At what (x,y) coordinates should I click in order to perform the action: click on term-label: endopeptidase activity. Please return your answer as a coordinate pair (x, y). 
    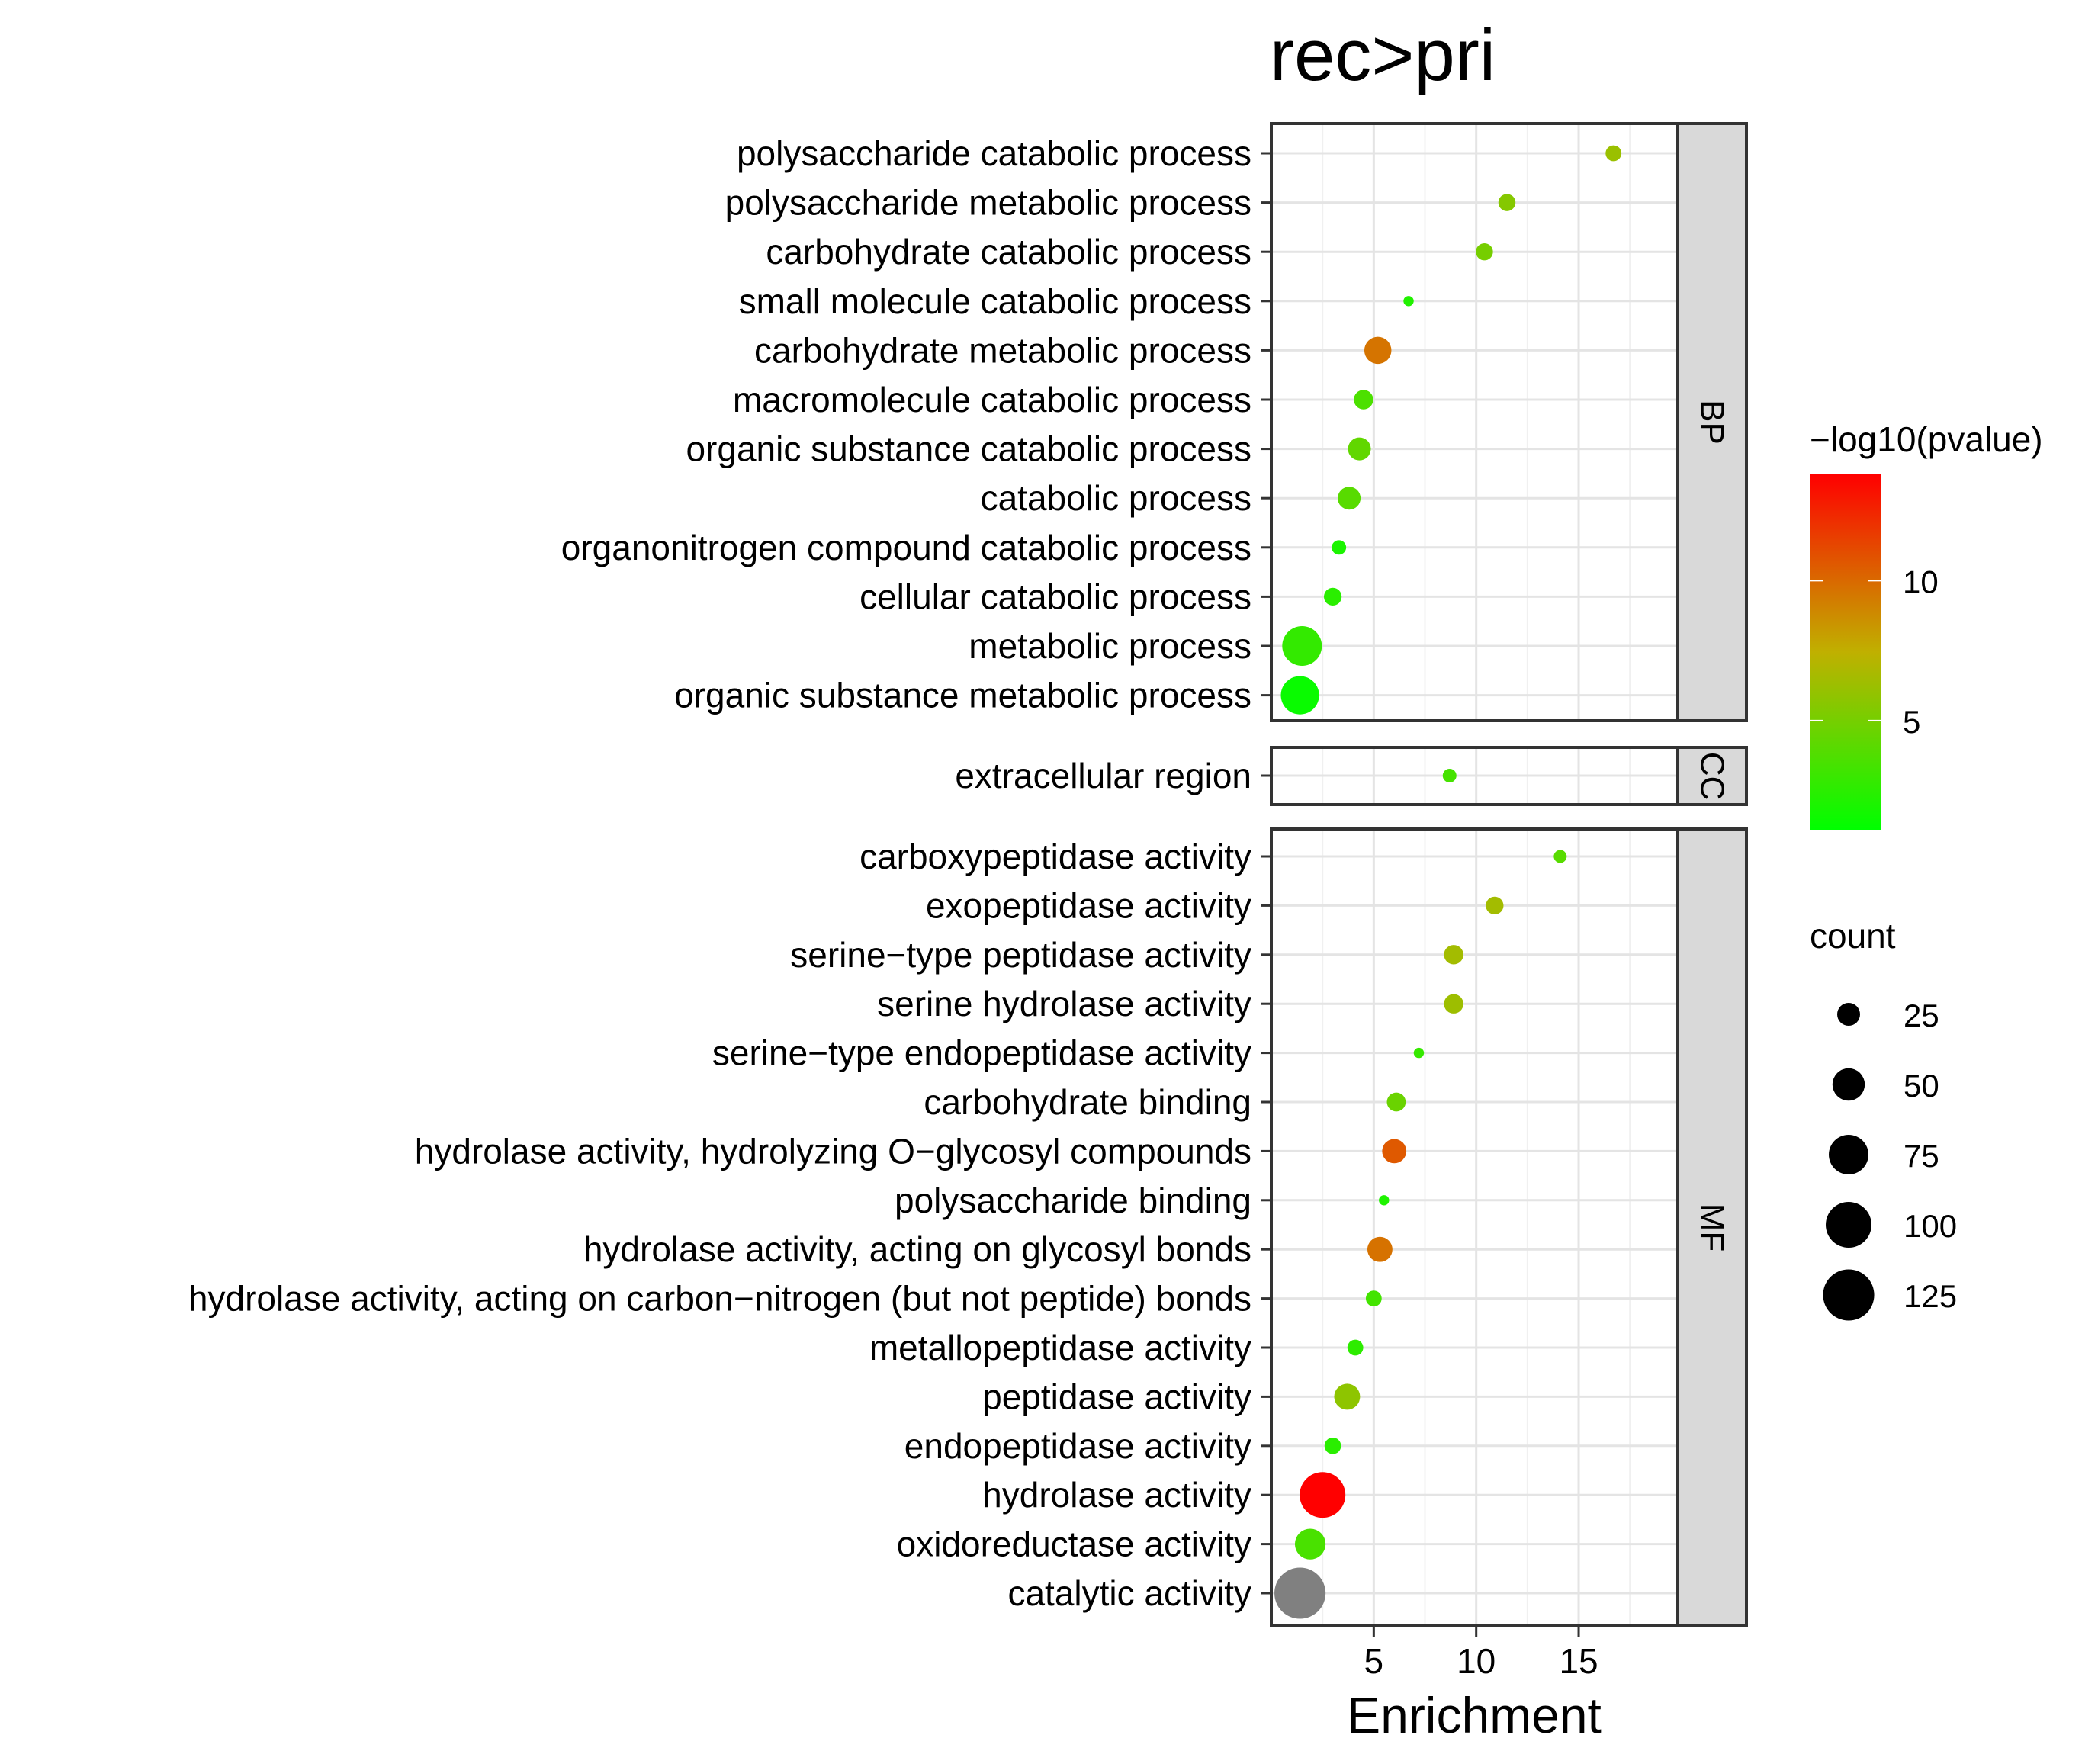
    Looking at the image, I should click on (1077, 1446).